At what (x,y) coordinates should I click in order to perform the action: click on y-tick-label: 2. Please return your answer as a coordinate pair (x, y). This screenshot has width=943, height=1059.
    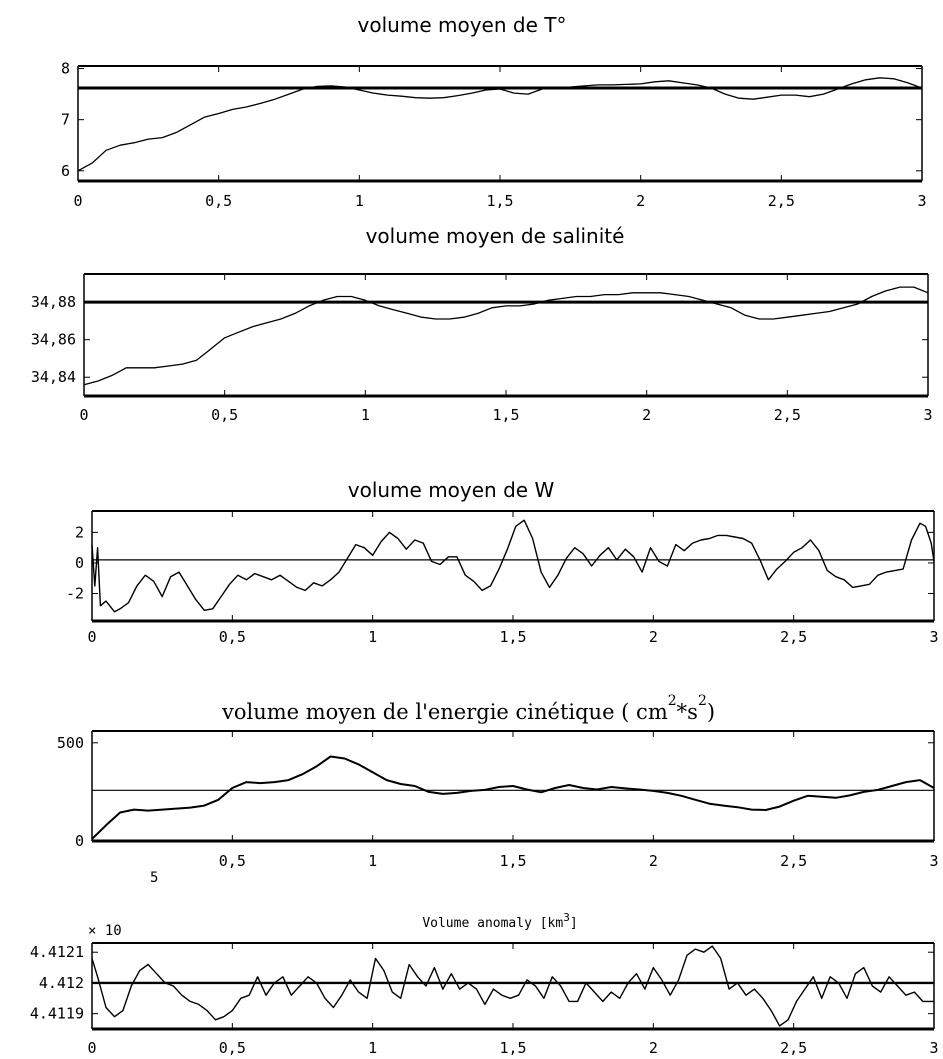
    Looking at the image, I should click on (79, 532).